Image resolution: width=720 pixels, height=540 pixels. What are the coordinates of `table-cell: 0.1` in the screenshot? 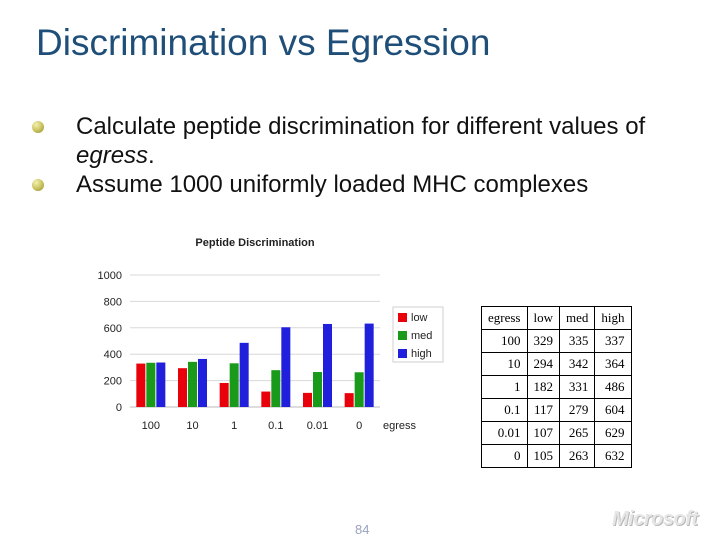 It's located at (504, 410).